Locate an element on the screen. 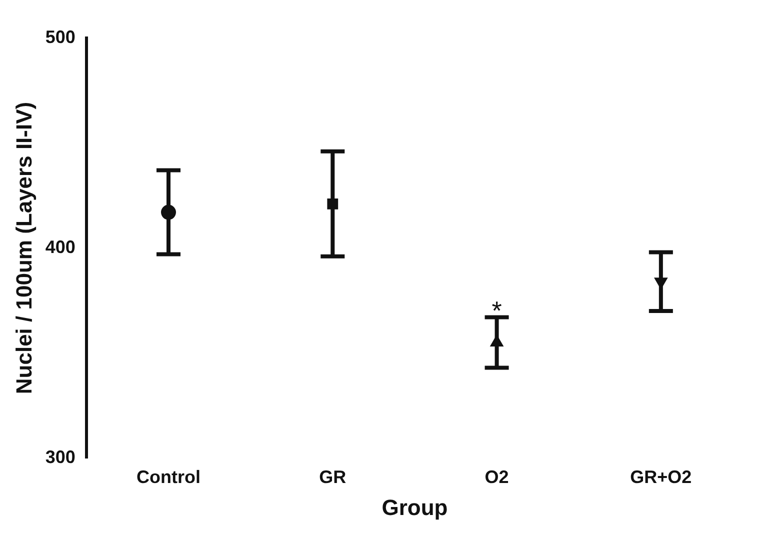  y-tick-label: 500 is located at coordinates (60, 36).